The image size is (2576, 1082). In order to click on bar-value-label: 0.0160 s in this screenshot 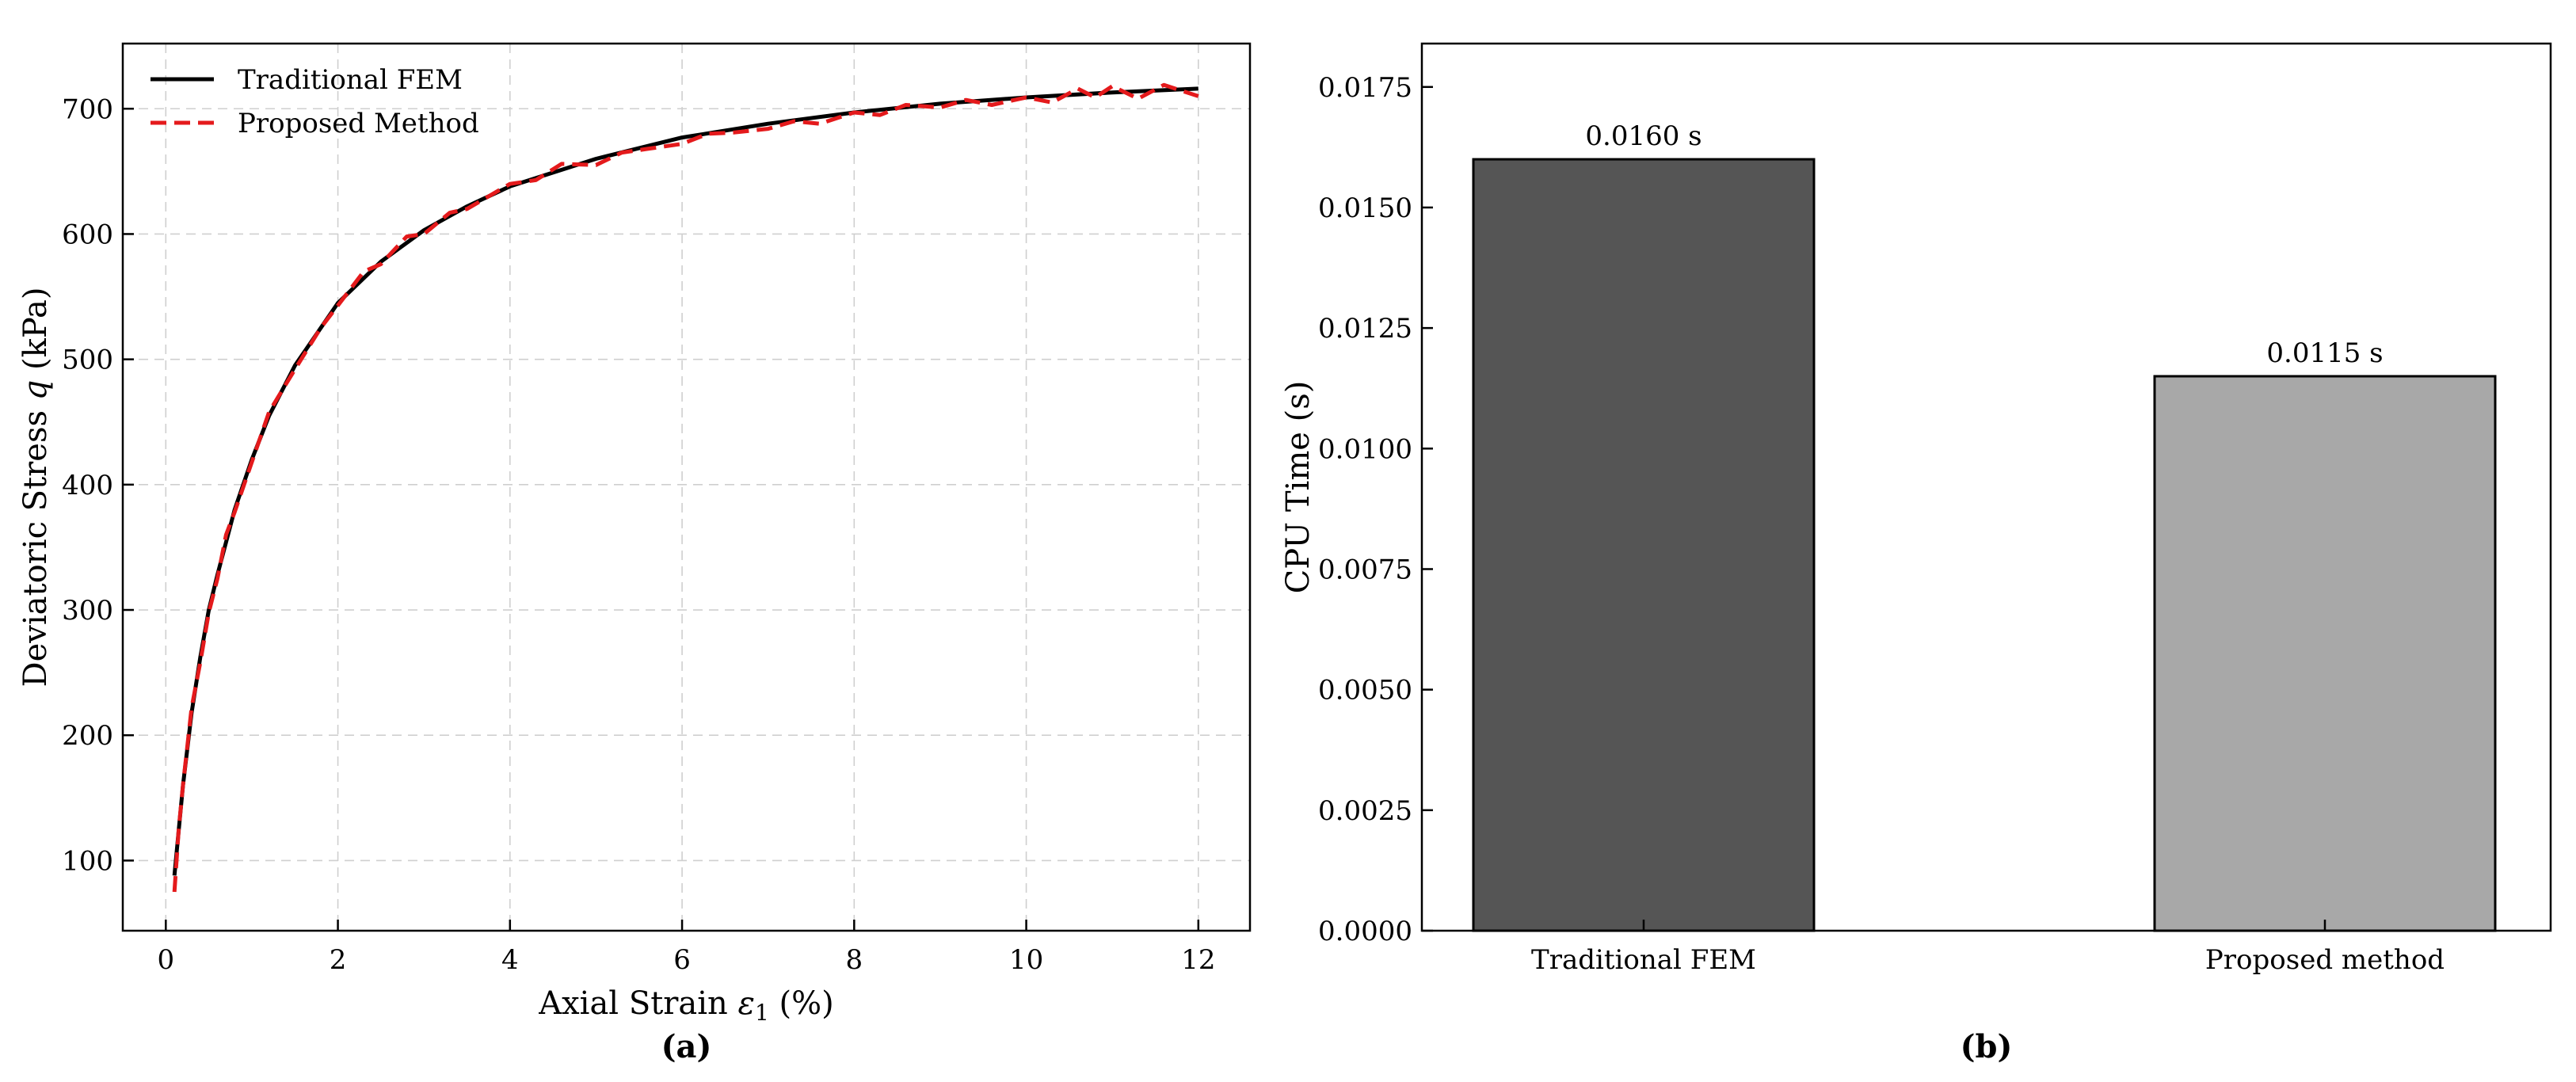, I will do `click(1643, 136)`.